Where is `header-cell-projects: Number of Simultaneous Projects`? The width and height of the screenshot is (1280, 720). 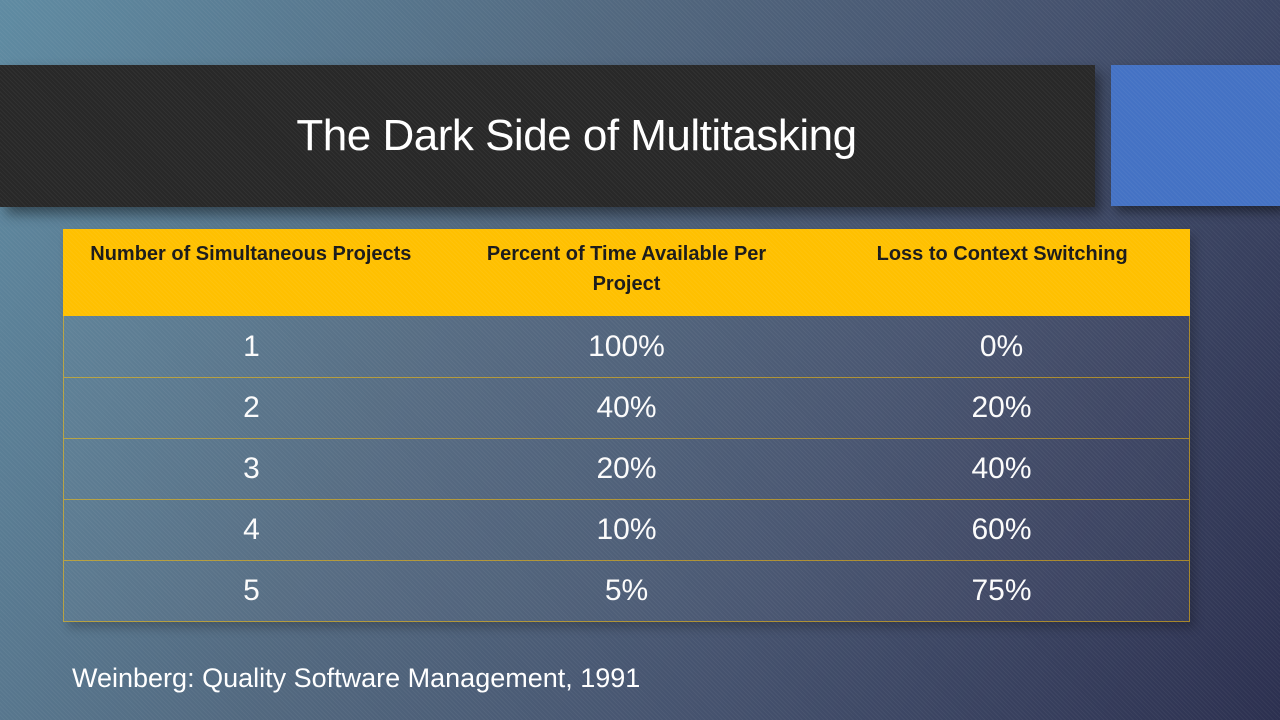
header-cell-projects: Number of Simultaneous Projects is located at coordinates (251, 272).